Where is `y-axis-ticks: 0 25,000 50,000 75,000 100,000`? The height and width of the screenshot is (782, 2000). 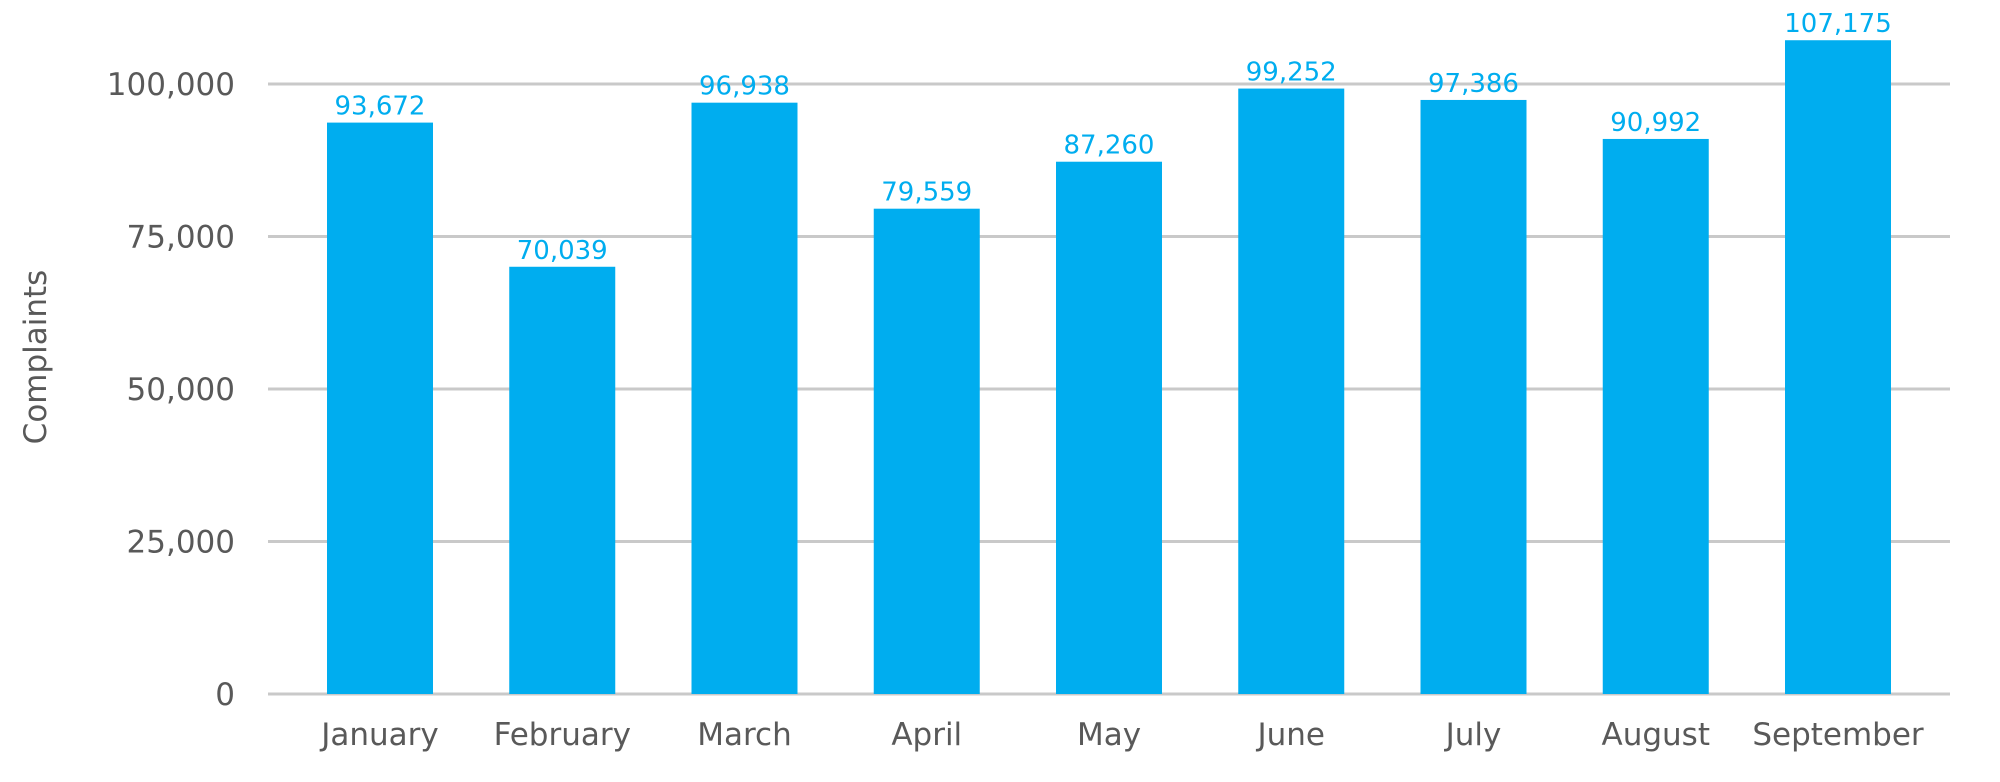 y-axis-ticks: 0 25,000 50,000 75,000 100,000 is located at coordinates (171, 390).